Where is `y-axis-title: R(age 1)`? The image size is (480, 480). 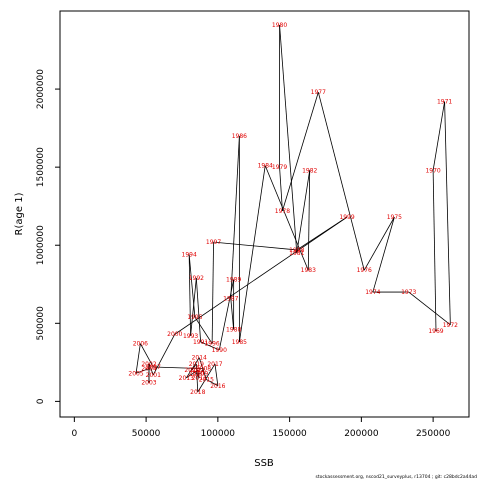 y-axis-title: R(age 1) is located at coordinates (19, 213).